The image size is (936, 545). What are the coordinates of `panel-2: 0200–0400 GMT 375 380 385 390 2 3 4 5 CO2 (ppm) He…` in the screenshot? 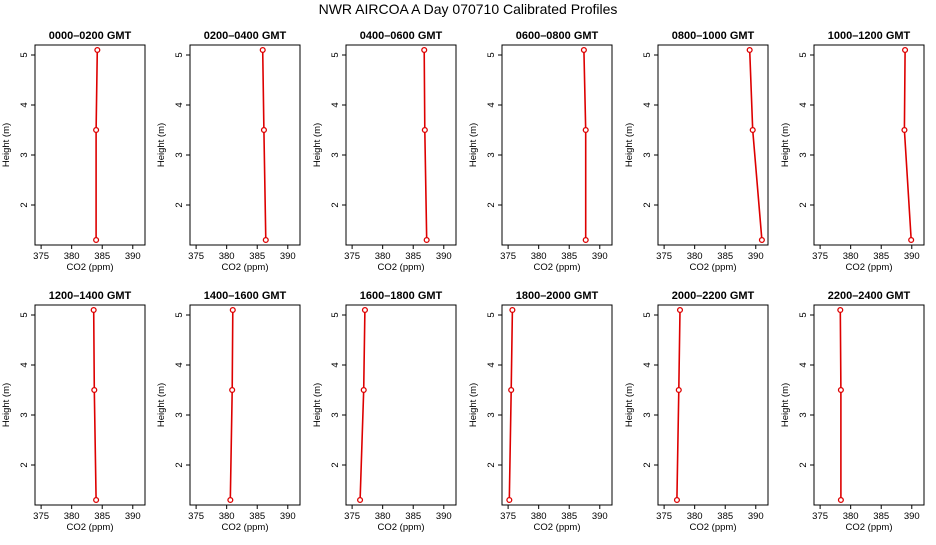 It's located at (228, 151).